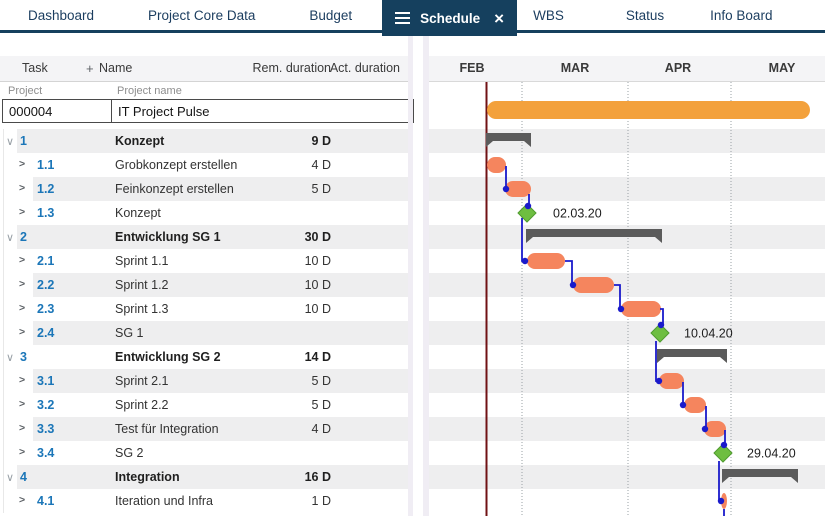  I want to click on project-name-field: IT Project Pulse, so click(262, 111).